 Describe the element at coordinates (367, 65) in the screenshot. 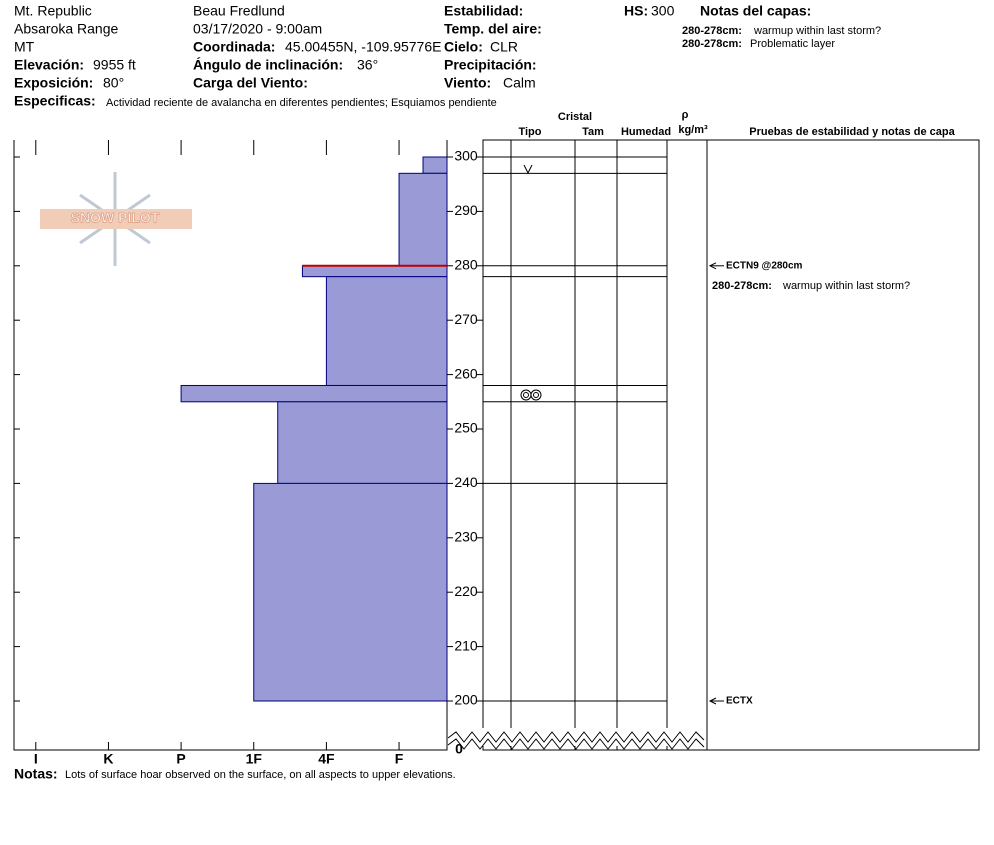

I see `value: 36°` at that location.